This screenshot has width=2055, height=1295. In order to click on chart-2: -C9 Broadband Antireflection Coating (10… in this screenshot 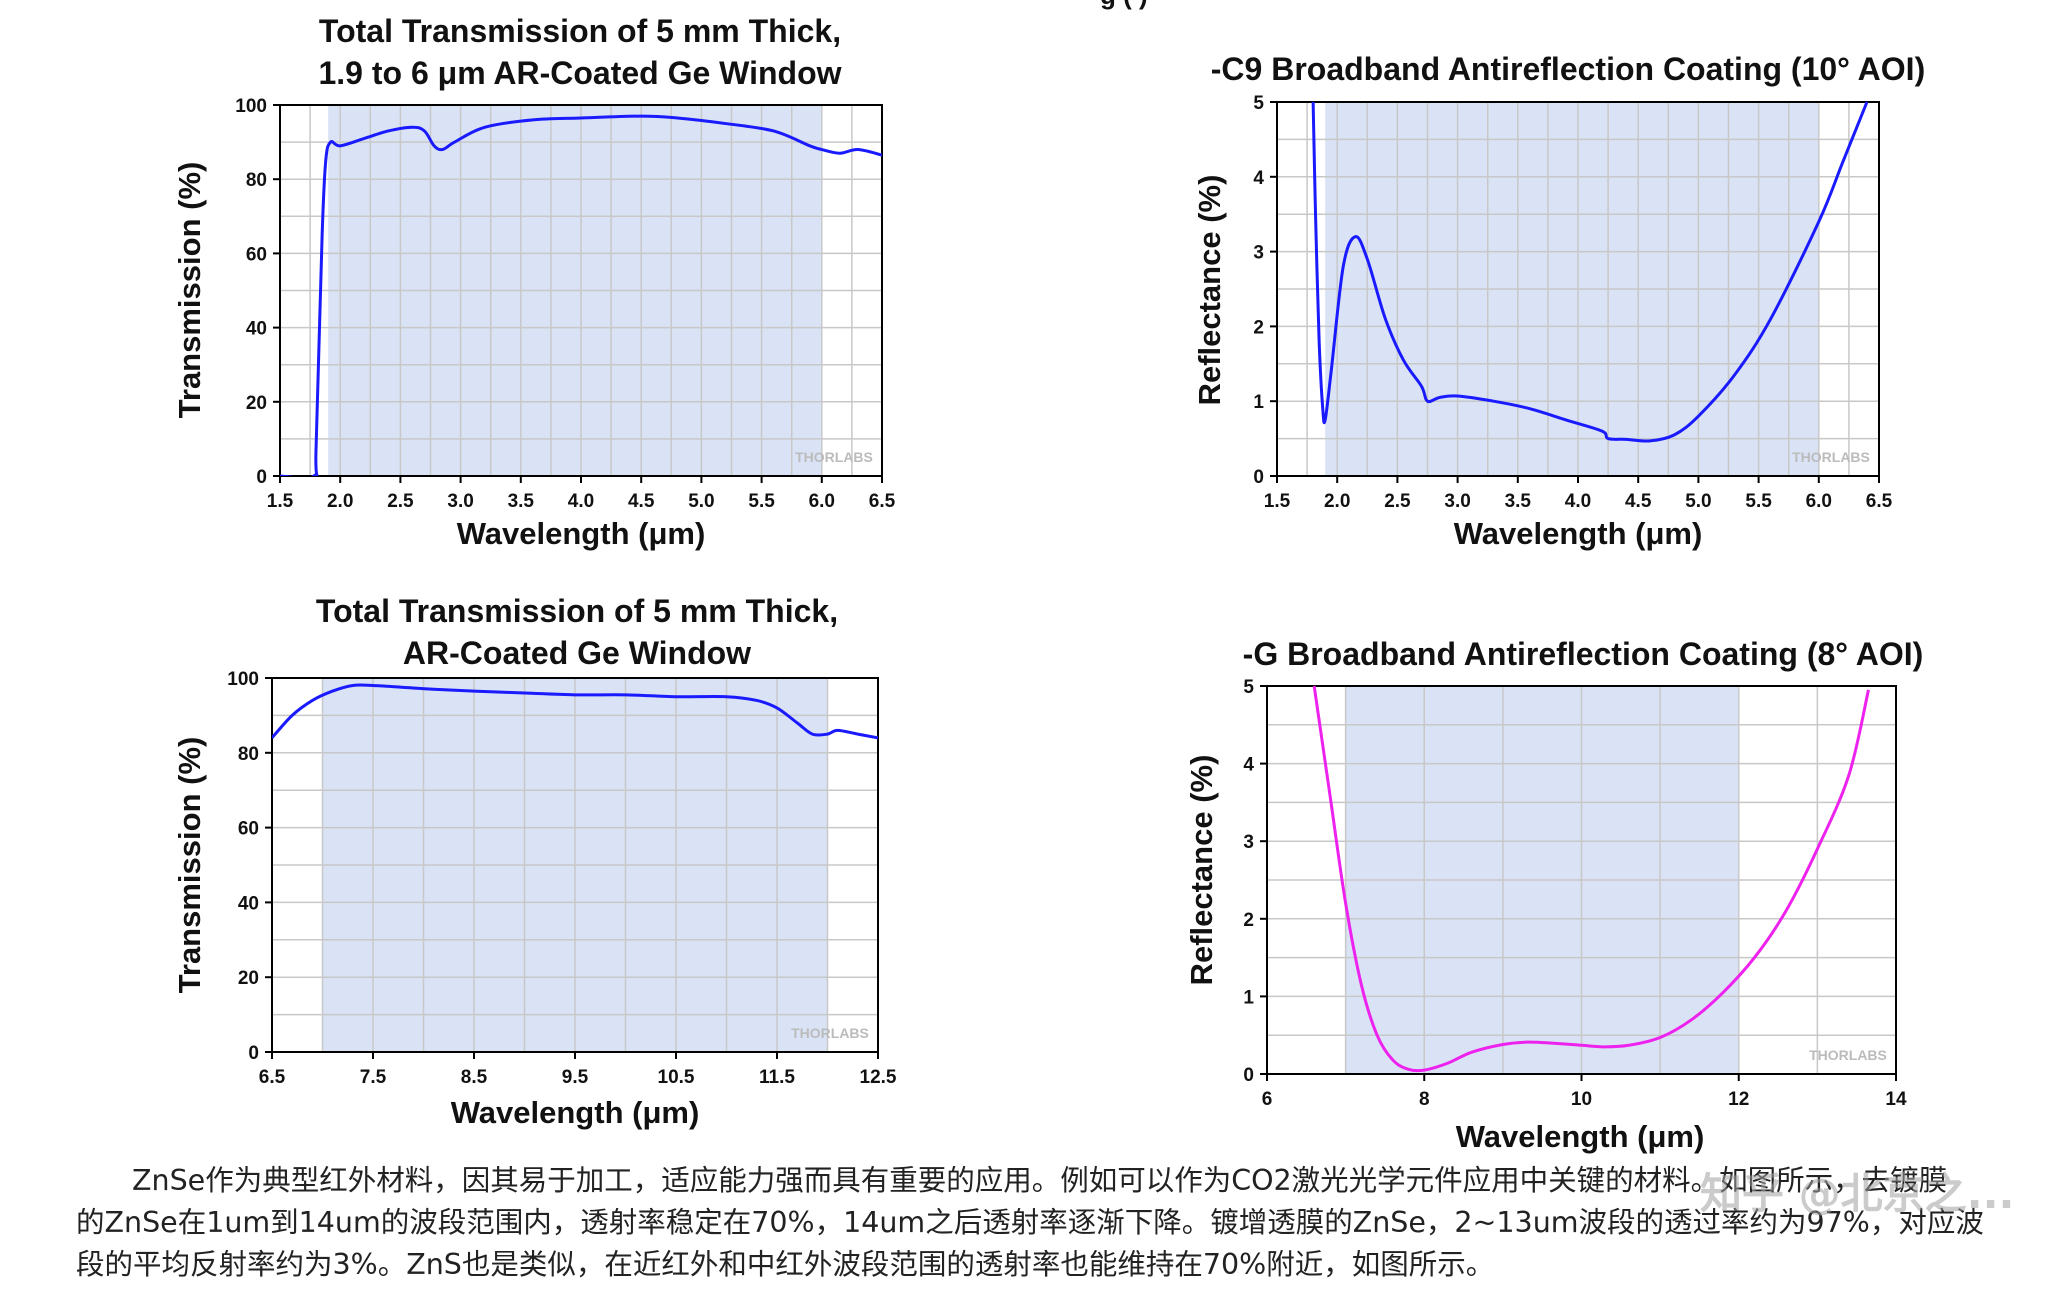, I will do `click(1558, 301)`.